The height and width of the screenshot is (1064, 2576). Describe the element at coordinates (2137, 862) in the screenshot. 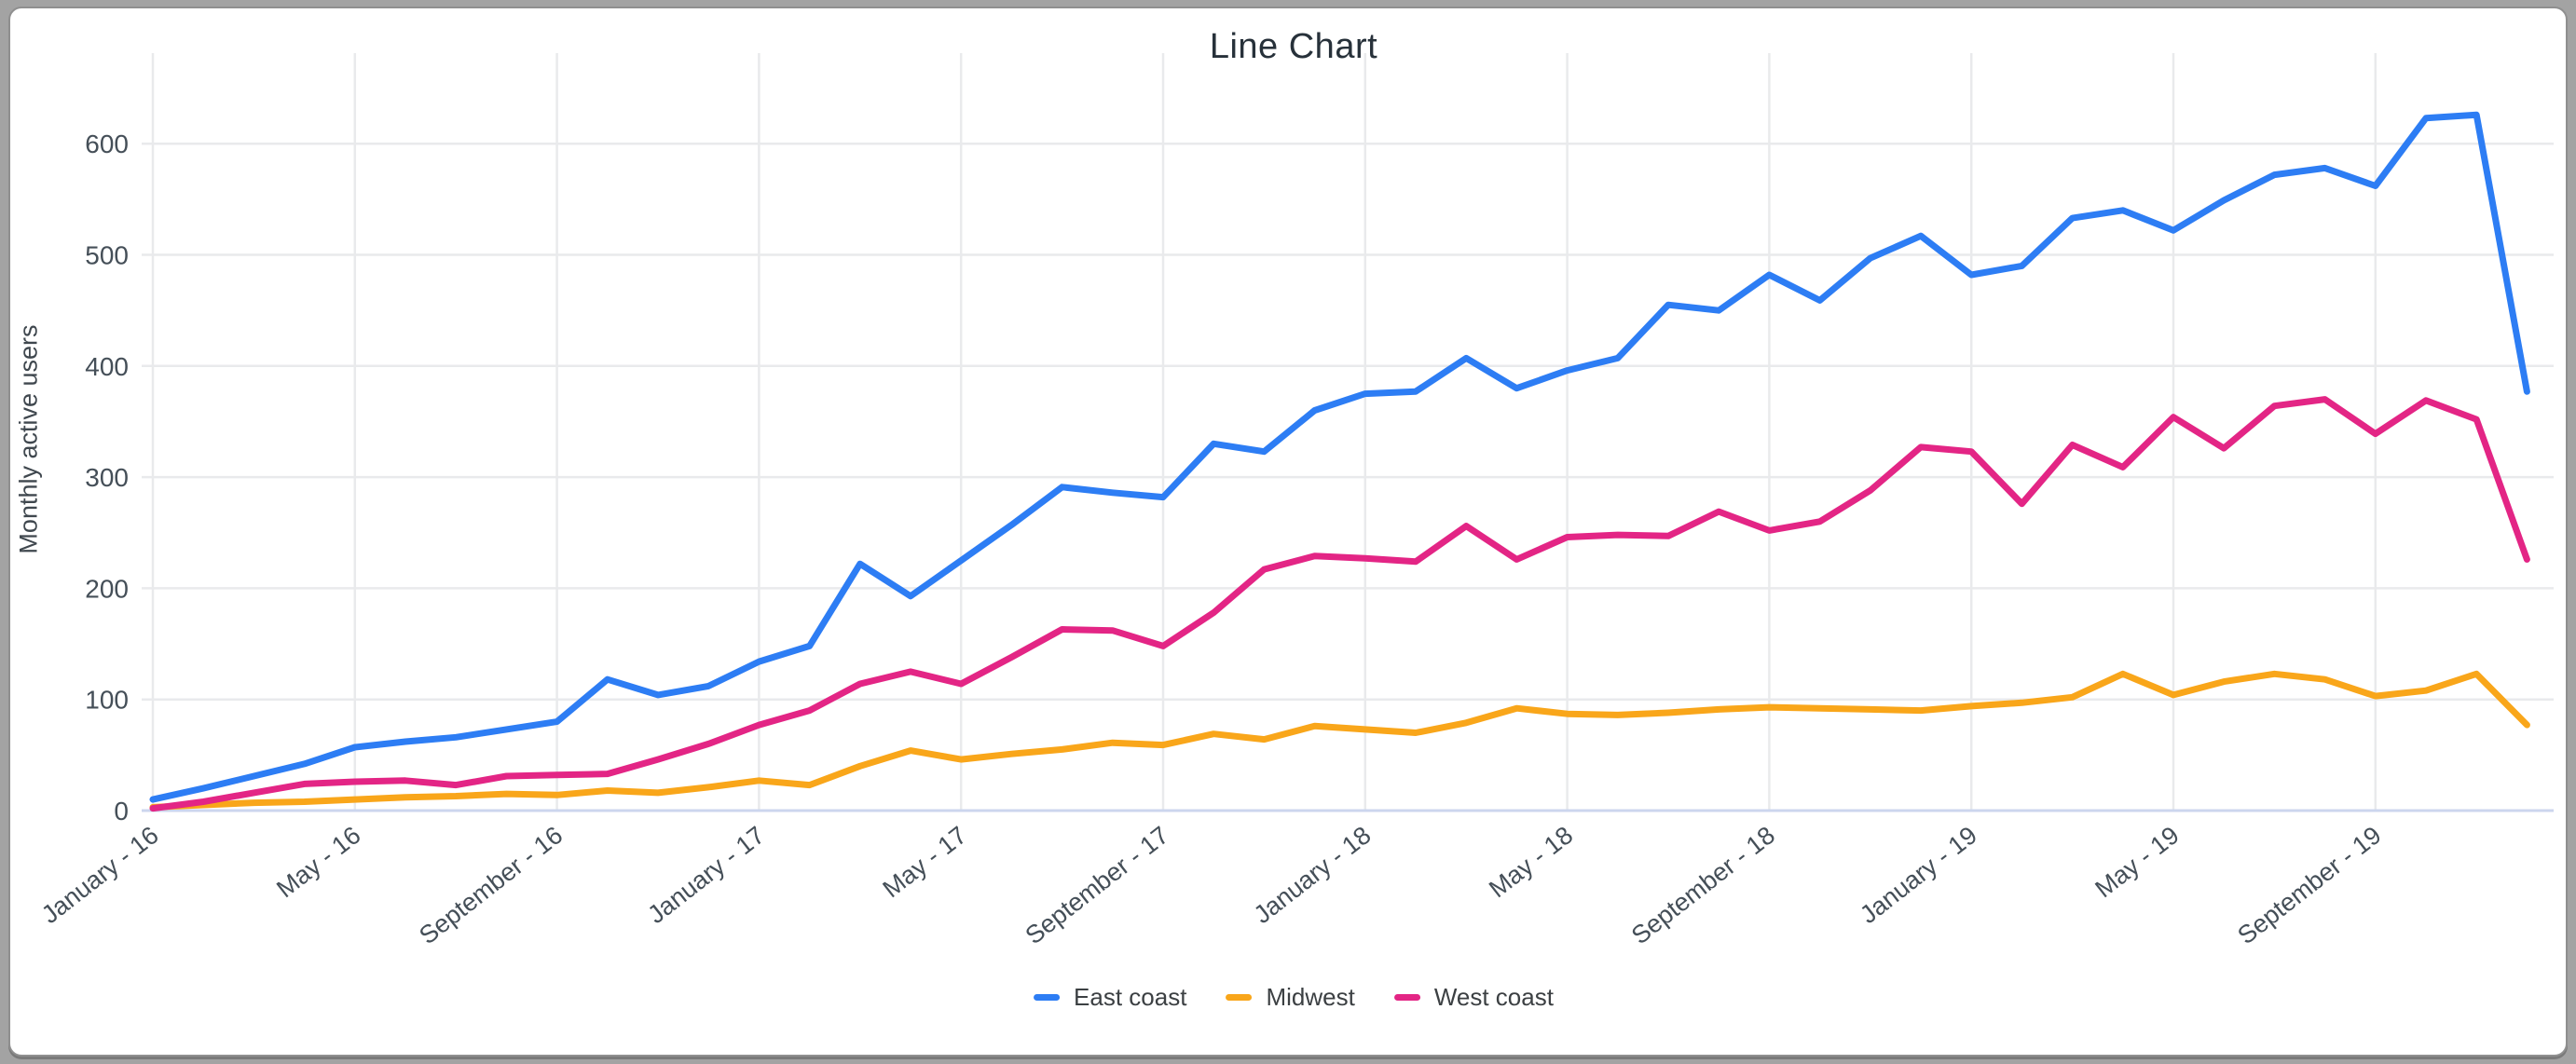

I see `x-tick-label: May - 19` at that location.